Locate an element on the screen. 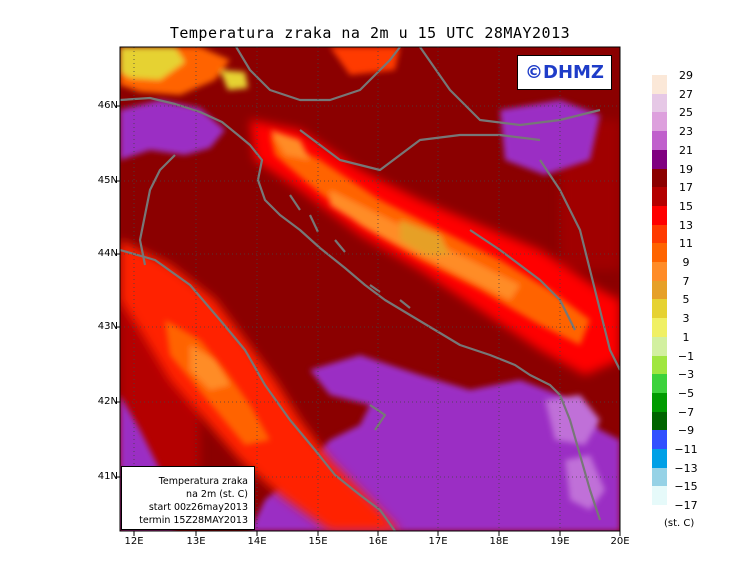  lon-label-15e: 15E is located at coordinates (318, 541).